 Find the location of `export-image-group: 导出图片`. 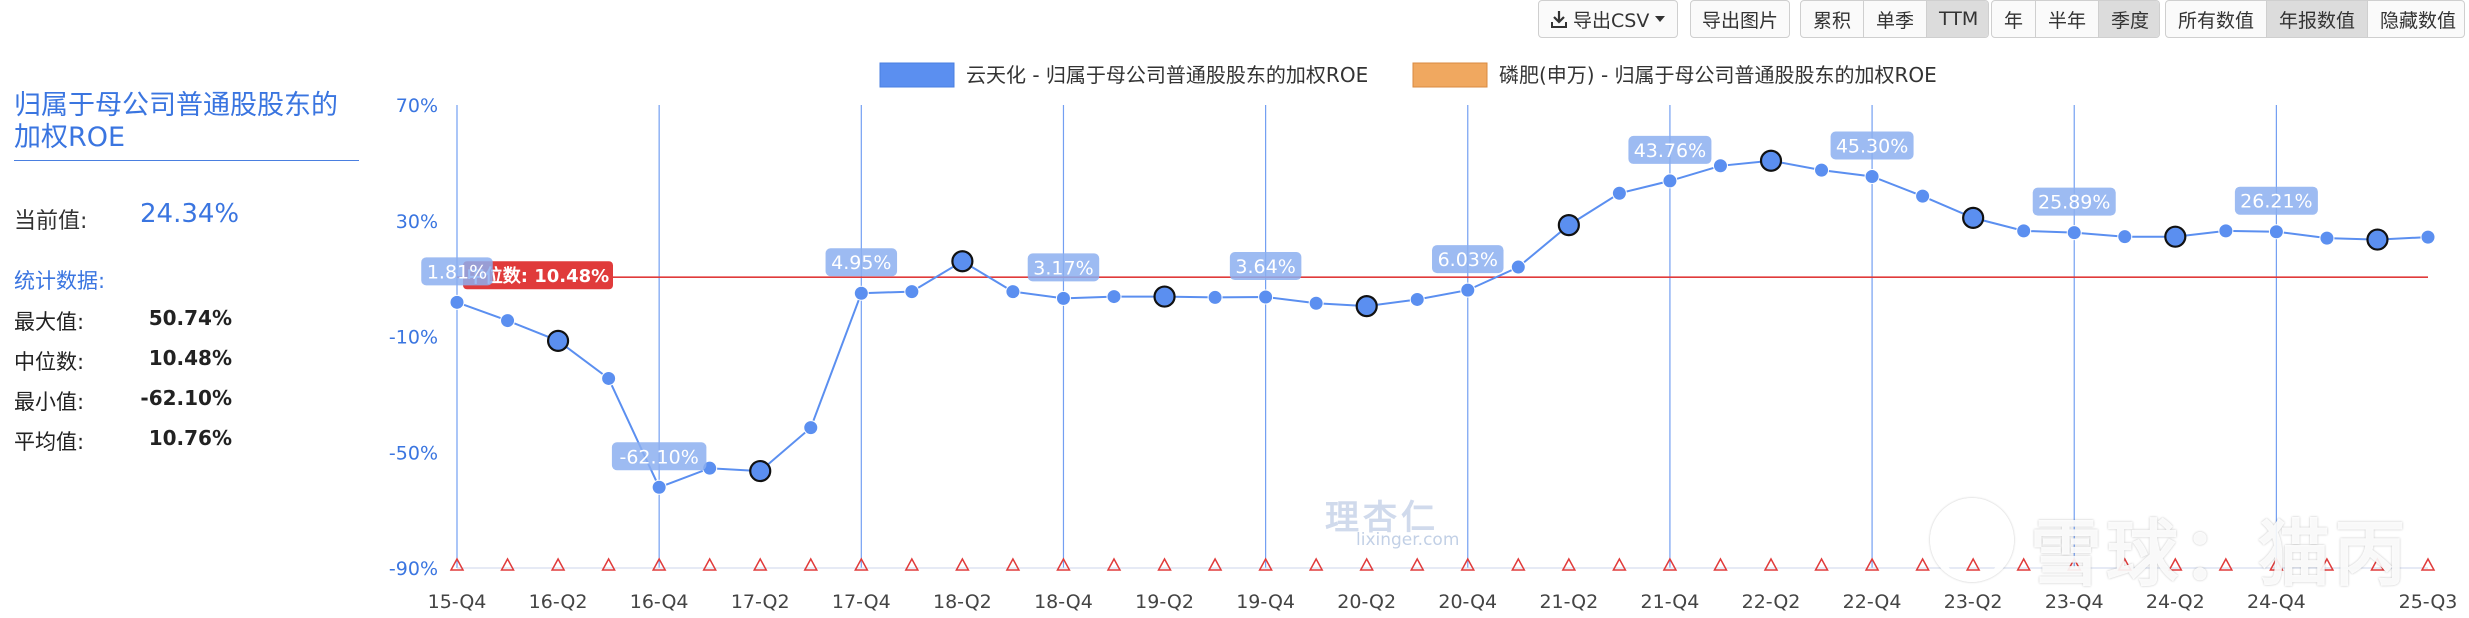

export-image-group: 导出图片 is located at coordinates (1740, 19).